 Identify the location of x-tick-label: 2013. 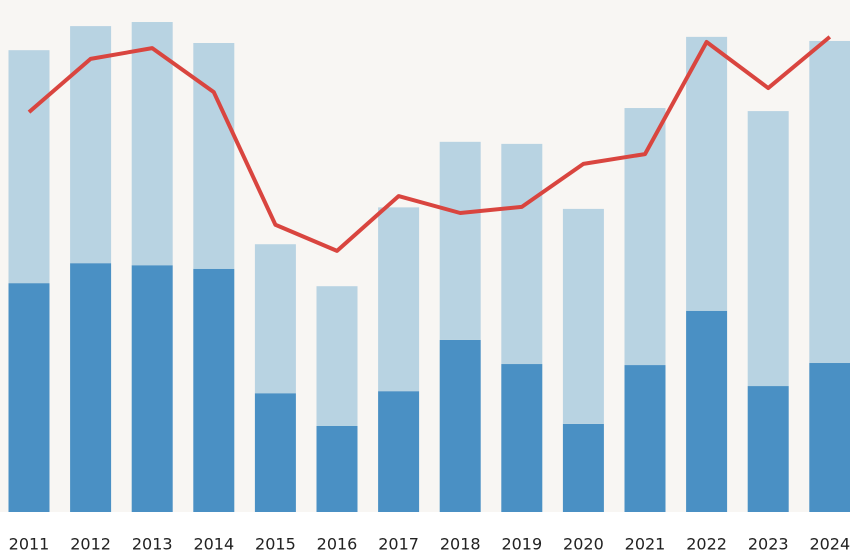
(152, 544).